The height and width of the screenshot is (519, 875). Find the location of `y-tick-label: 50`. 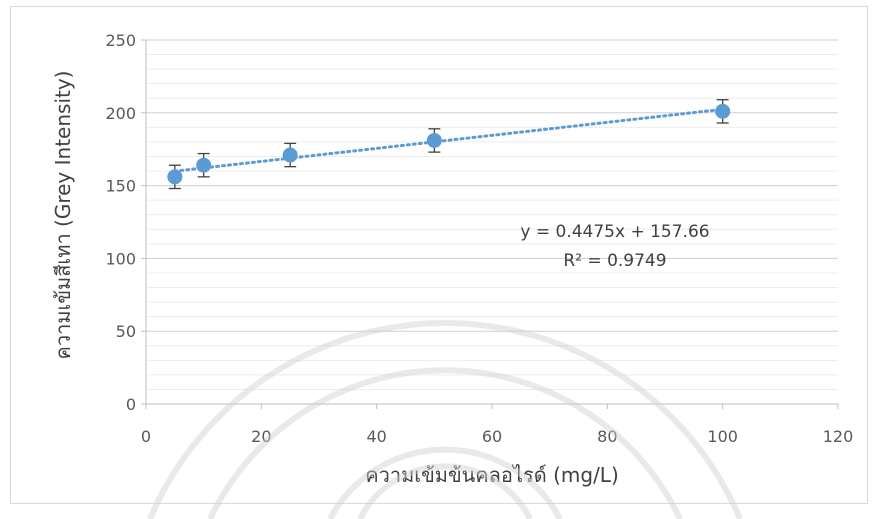

y-tick-label: 50 is located at coordinates (126, 331).